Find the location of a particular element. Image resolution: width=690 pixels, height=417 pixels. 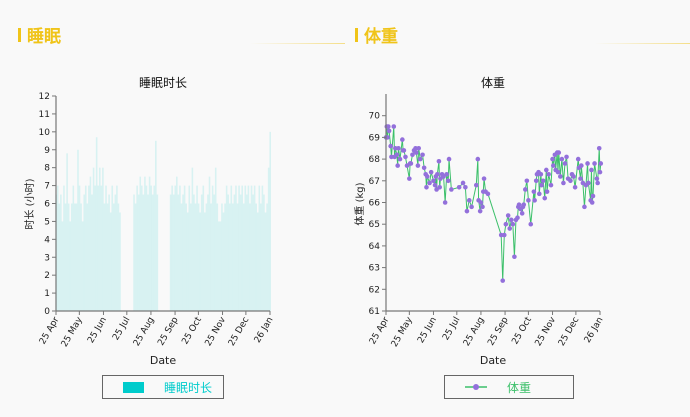

legend-line-marker-icon is located at coordinates (476, 387).